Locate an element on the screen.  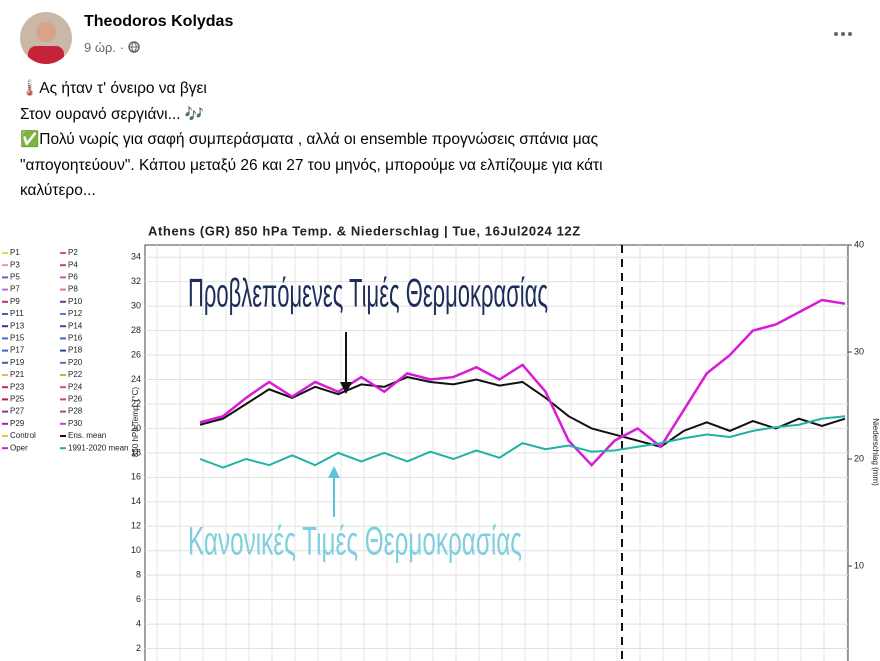
legend-label: P23 is located at coordinates (17, 386).